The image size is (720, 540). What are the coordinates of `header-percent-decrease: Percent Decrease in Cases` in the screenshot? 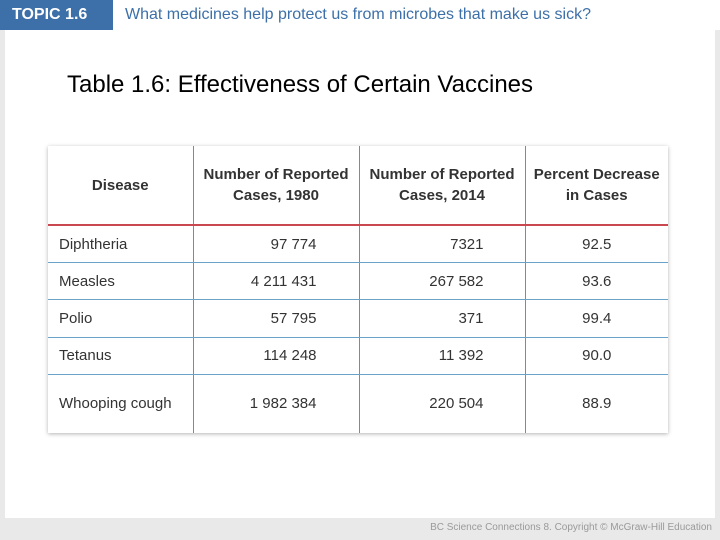 It's located at (596, 186).